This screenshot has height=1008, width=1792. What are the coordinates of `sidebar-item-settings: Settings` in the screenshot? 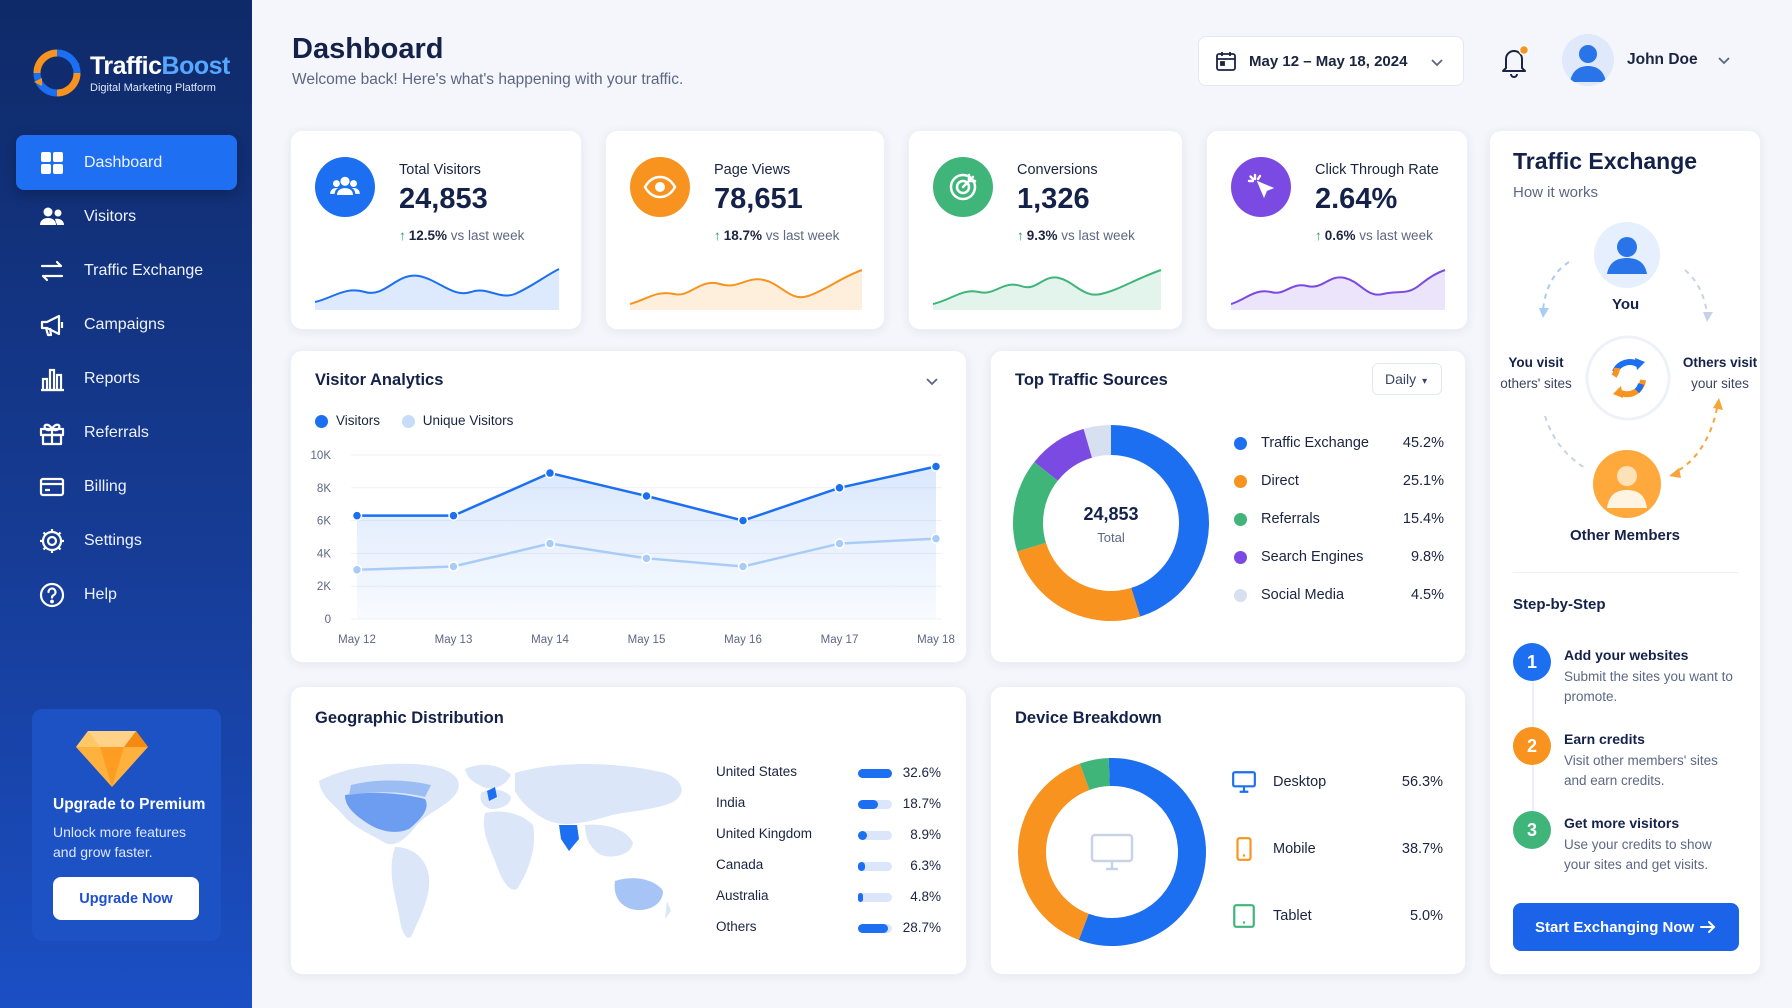 It's located at (126, 541).